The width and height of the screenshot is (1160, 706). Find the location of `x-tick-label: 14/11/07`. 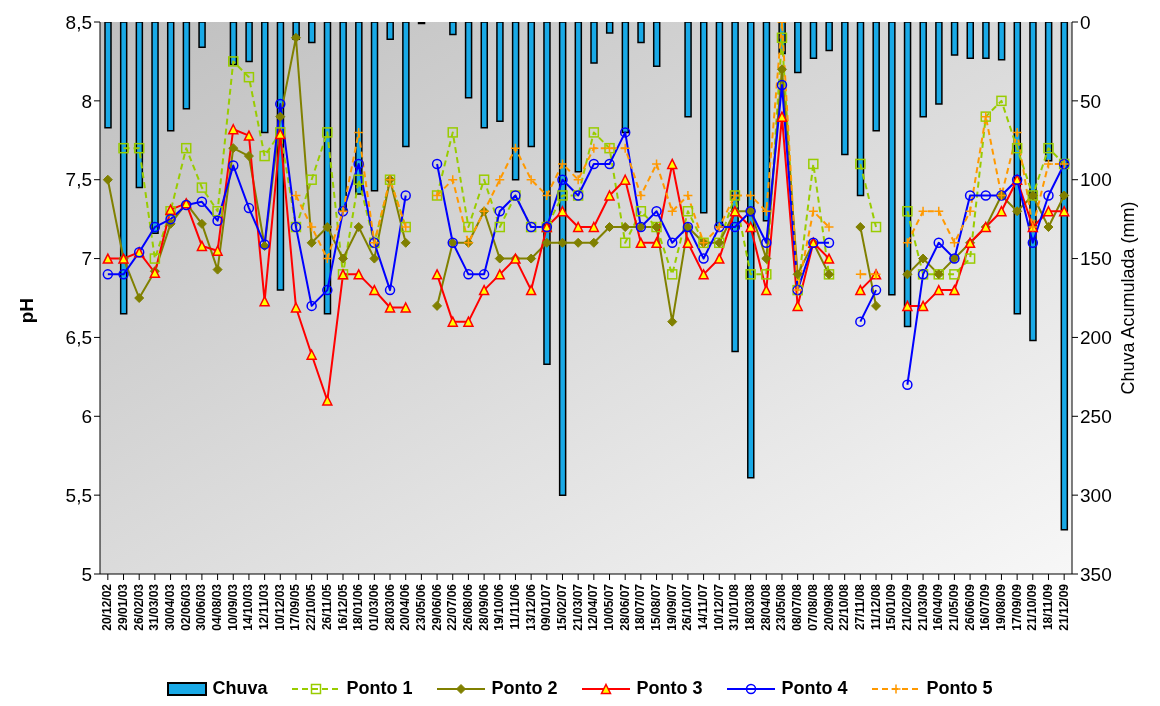

x-tick-label: 14/11/07 is located at coordinates (703, 607).